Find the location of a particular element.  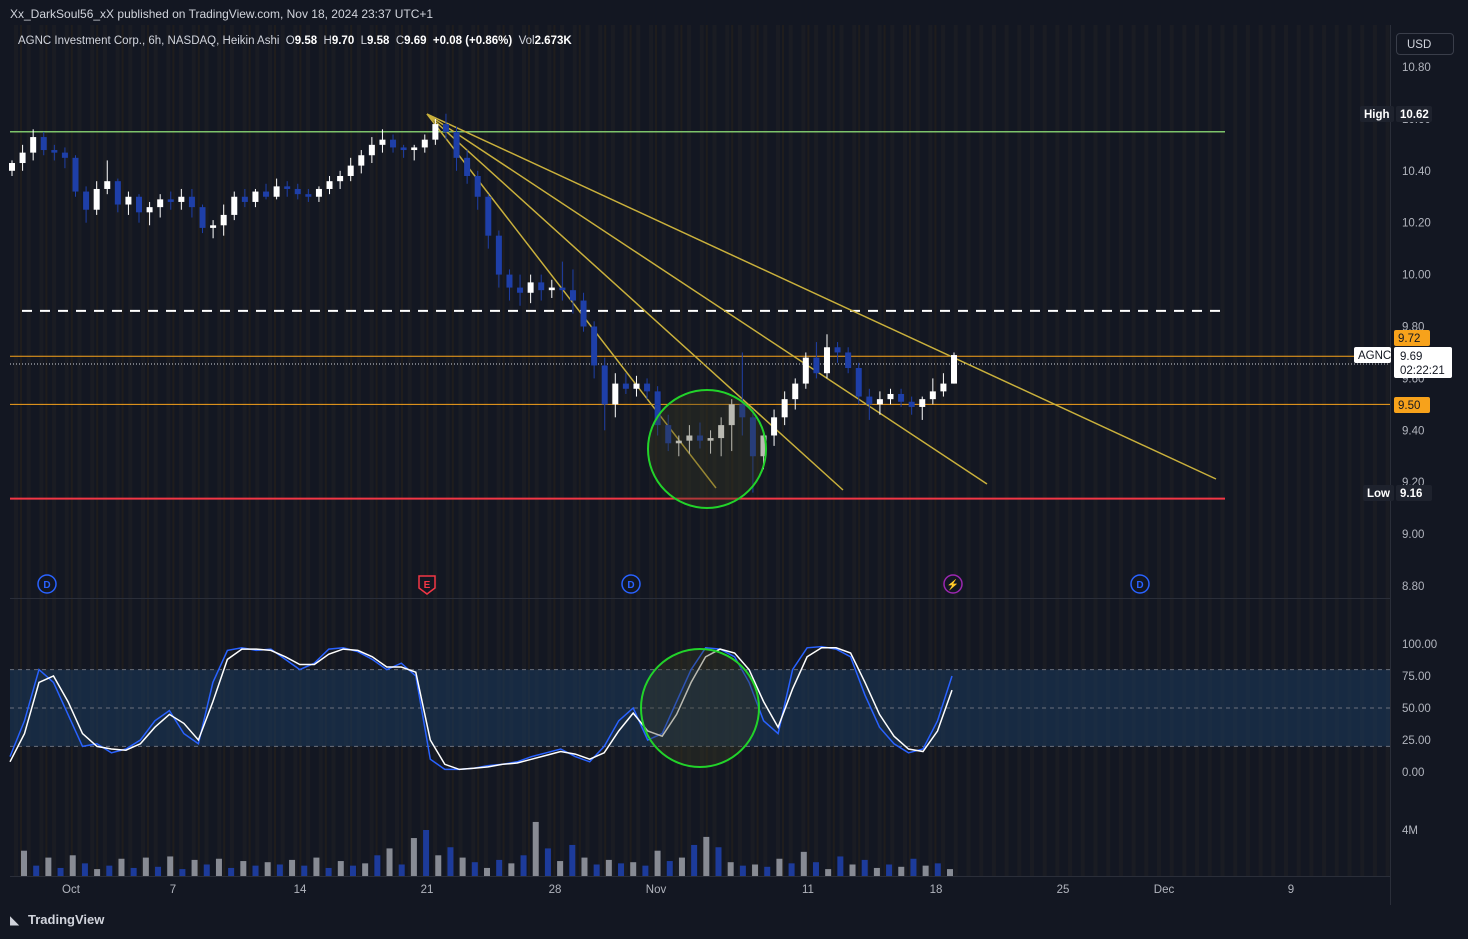

level-tag-a: 9.72 is located at coordinates (1412, 338).